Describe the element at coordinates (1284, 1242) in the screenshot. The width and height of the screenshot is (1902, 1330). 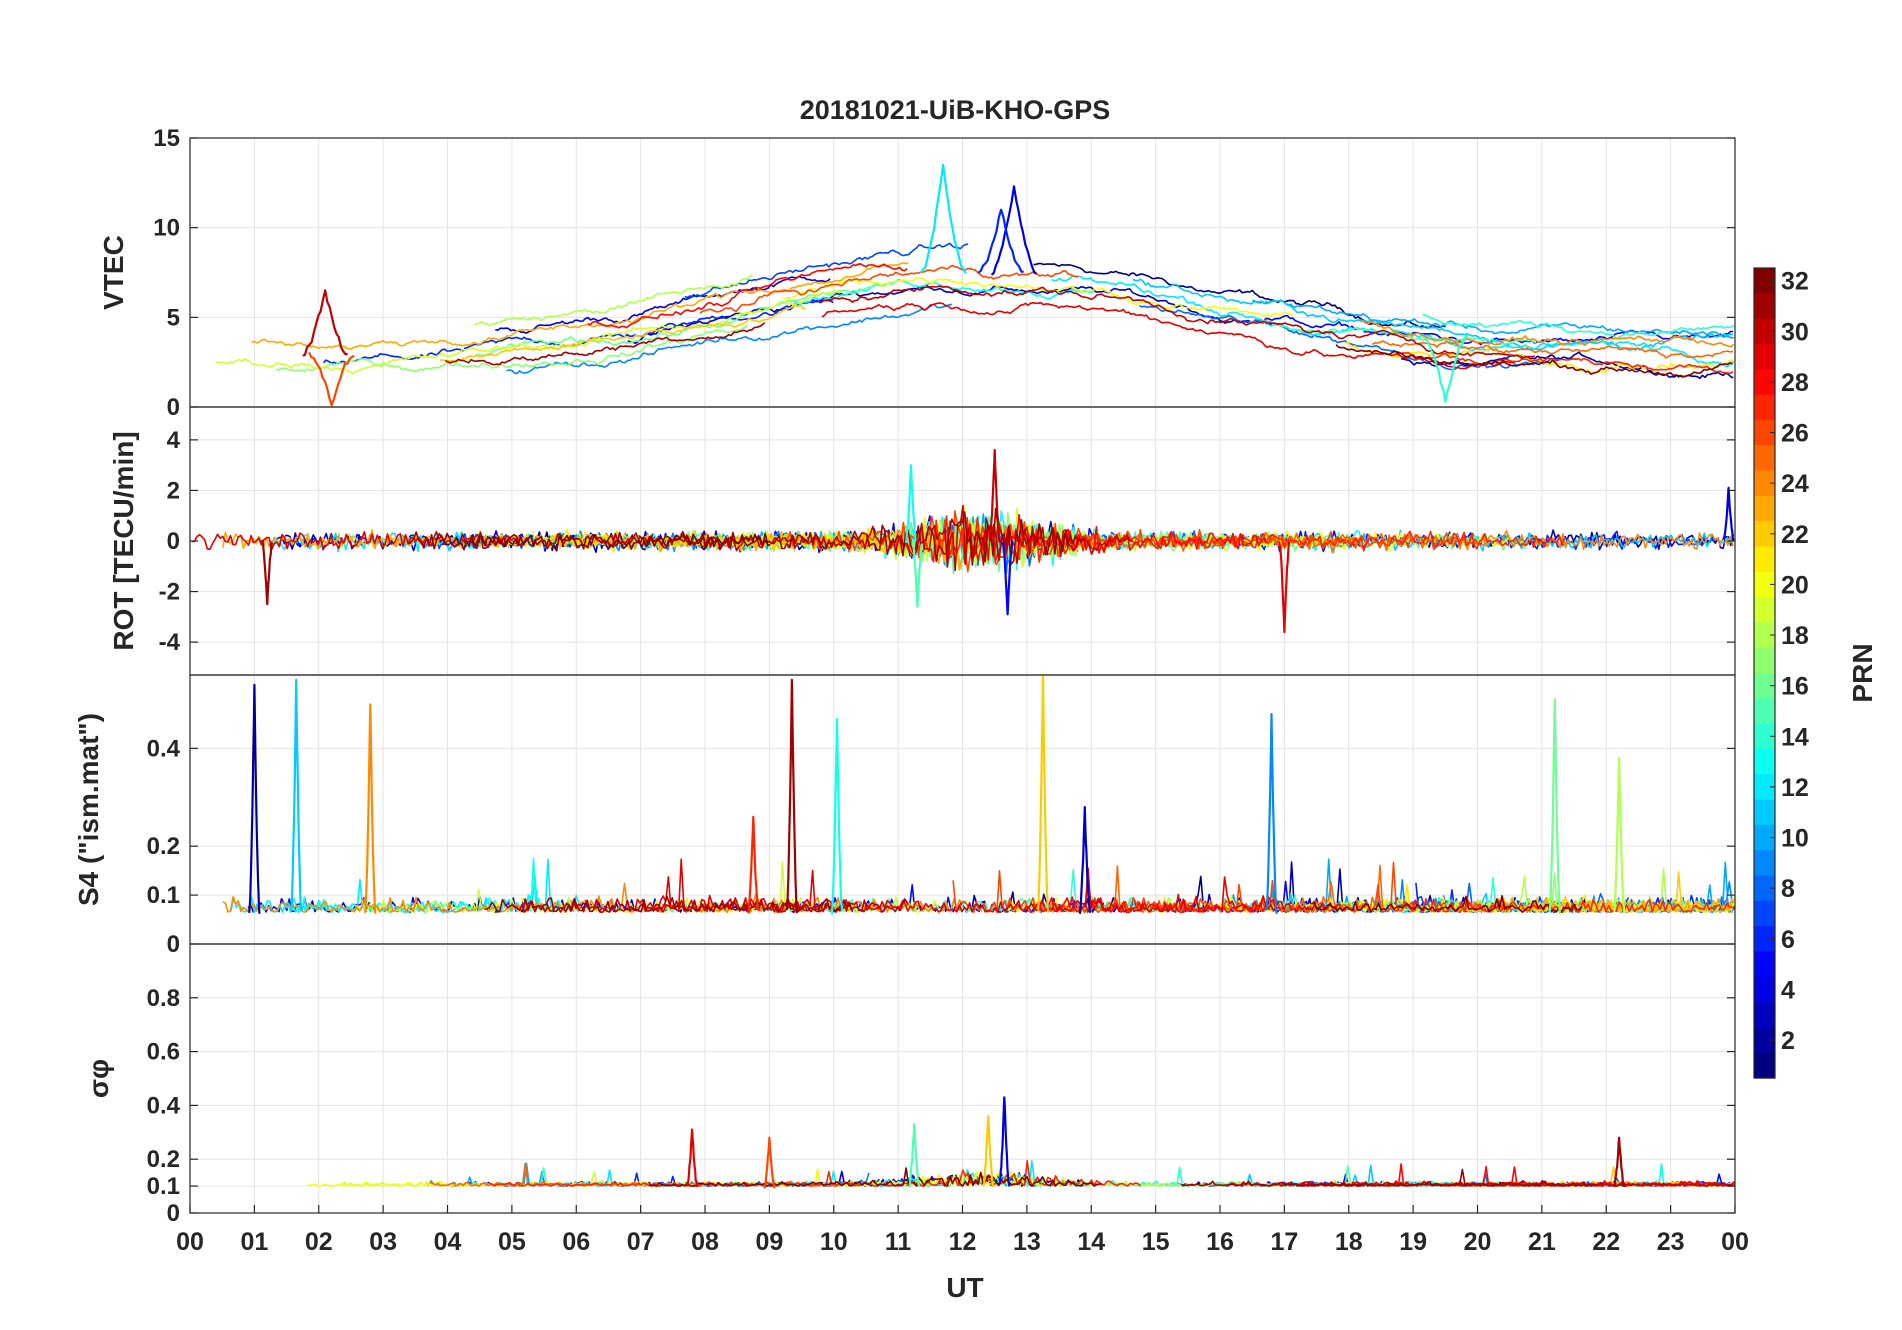
I see `x-tick-label: 17` at that location.